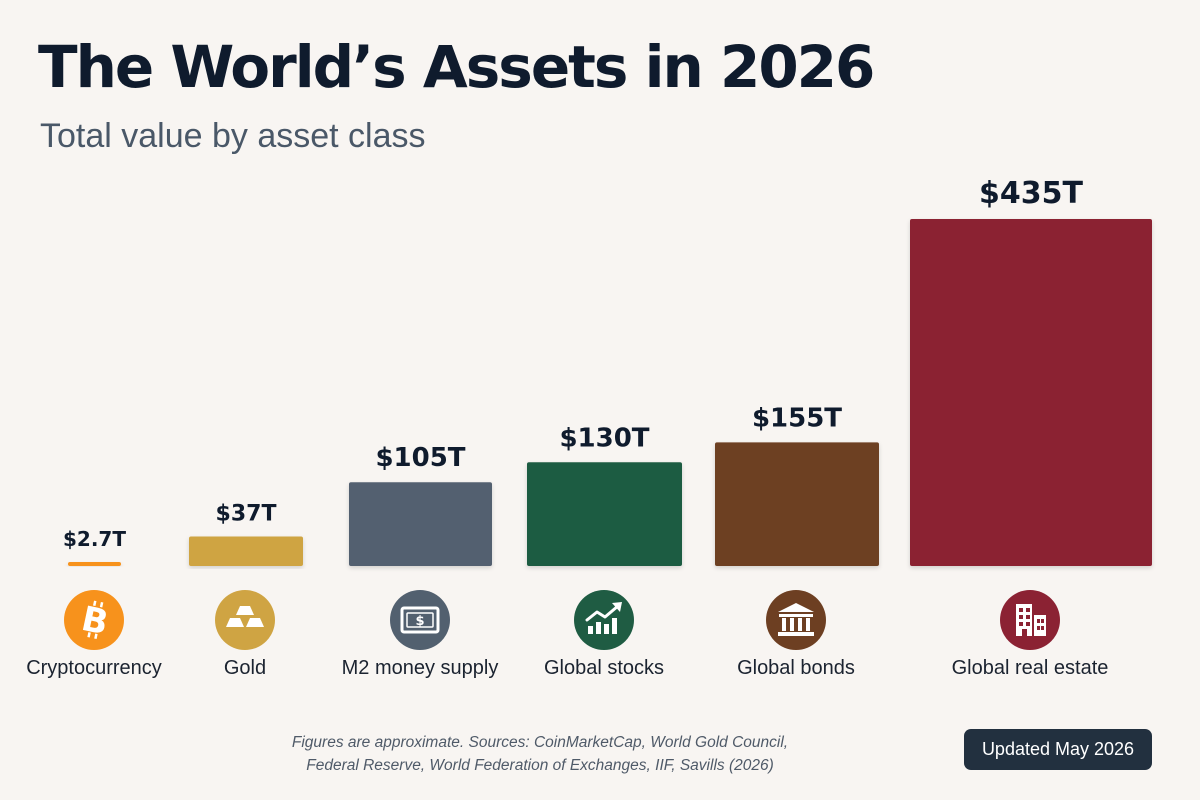  What do you see at coordinates (456, 67) in the screenshot?
I see `chart-title: The World’s Assets in 2026` at bounding box center [456, 67].